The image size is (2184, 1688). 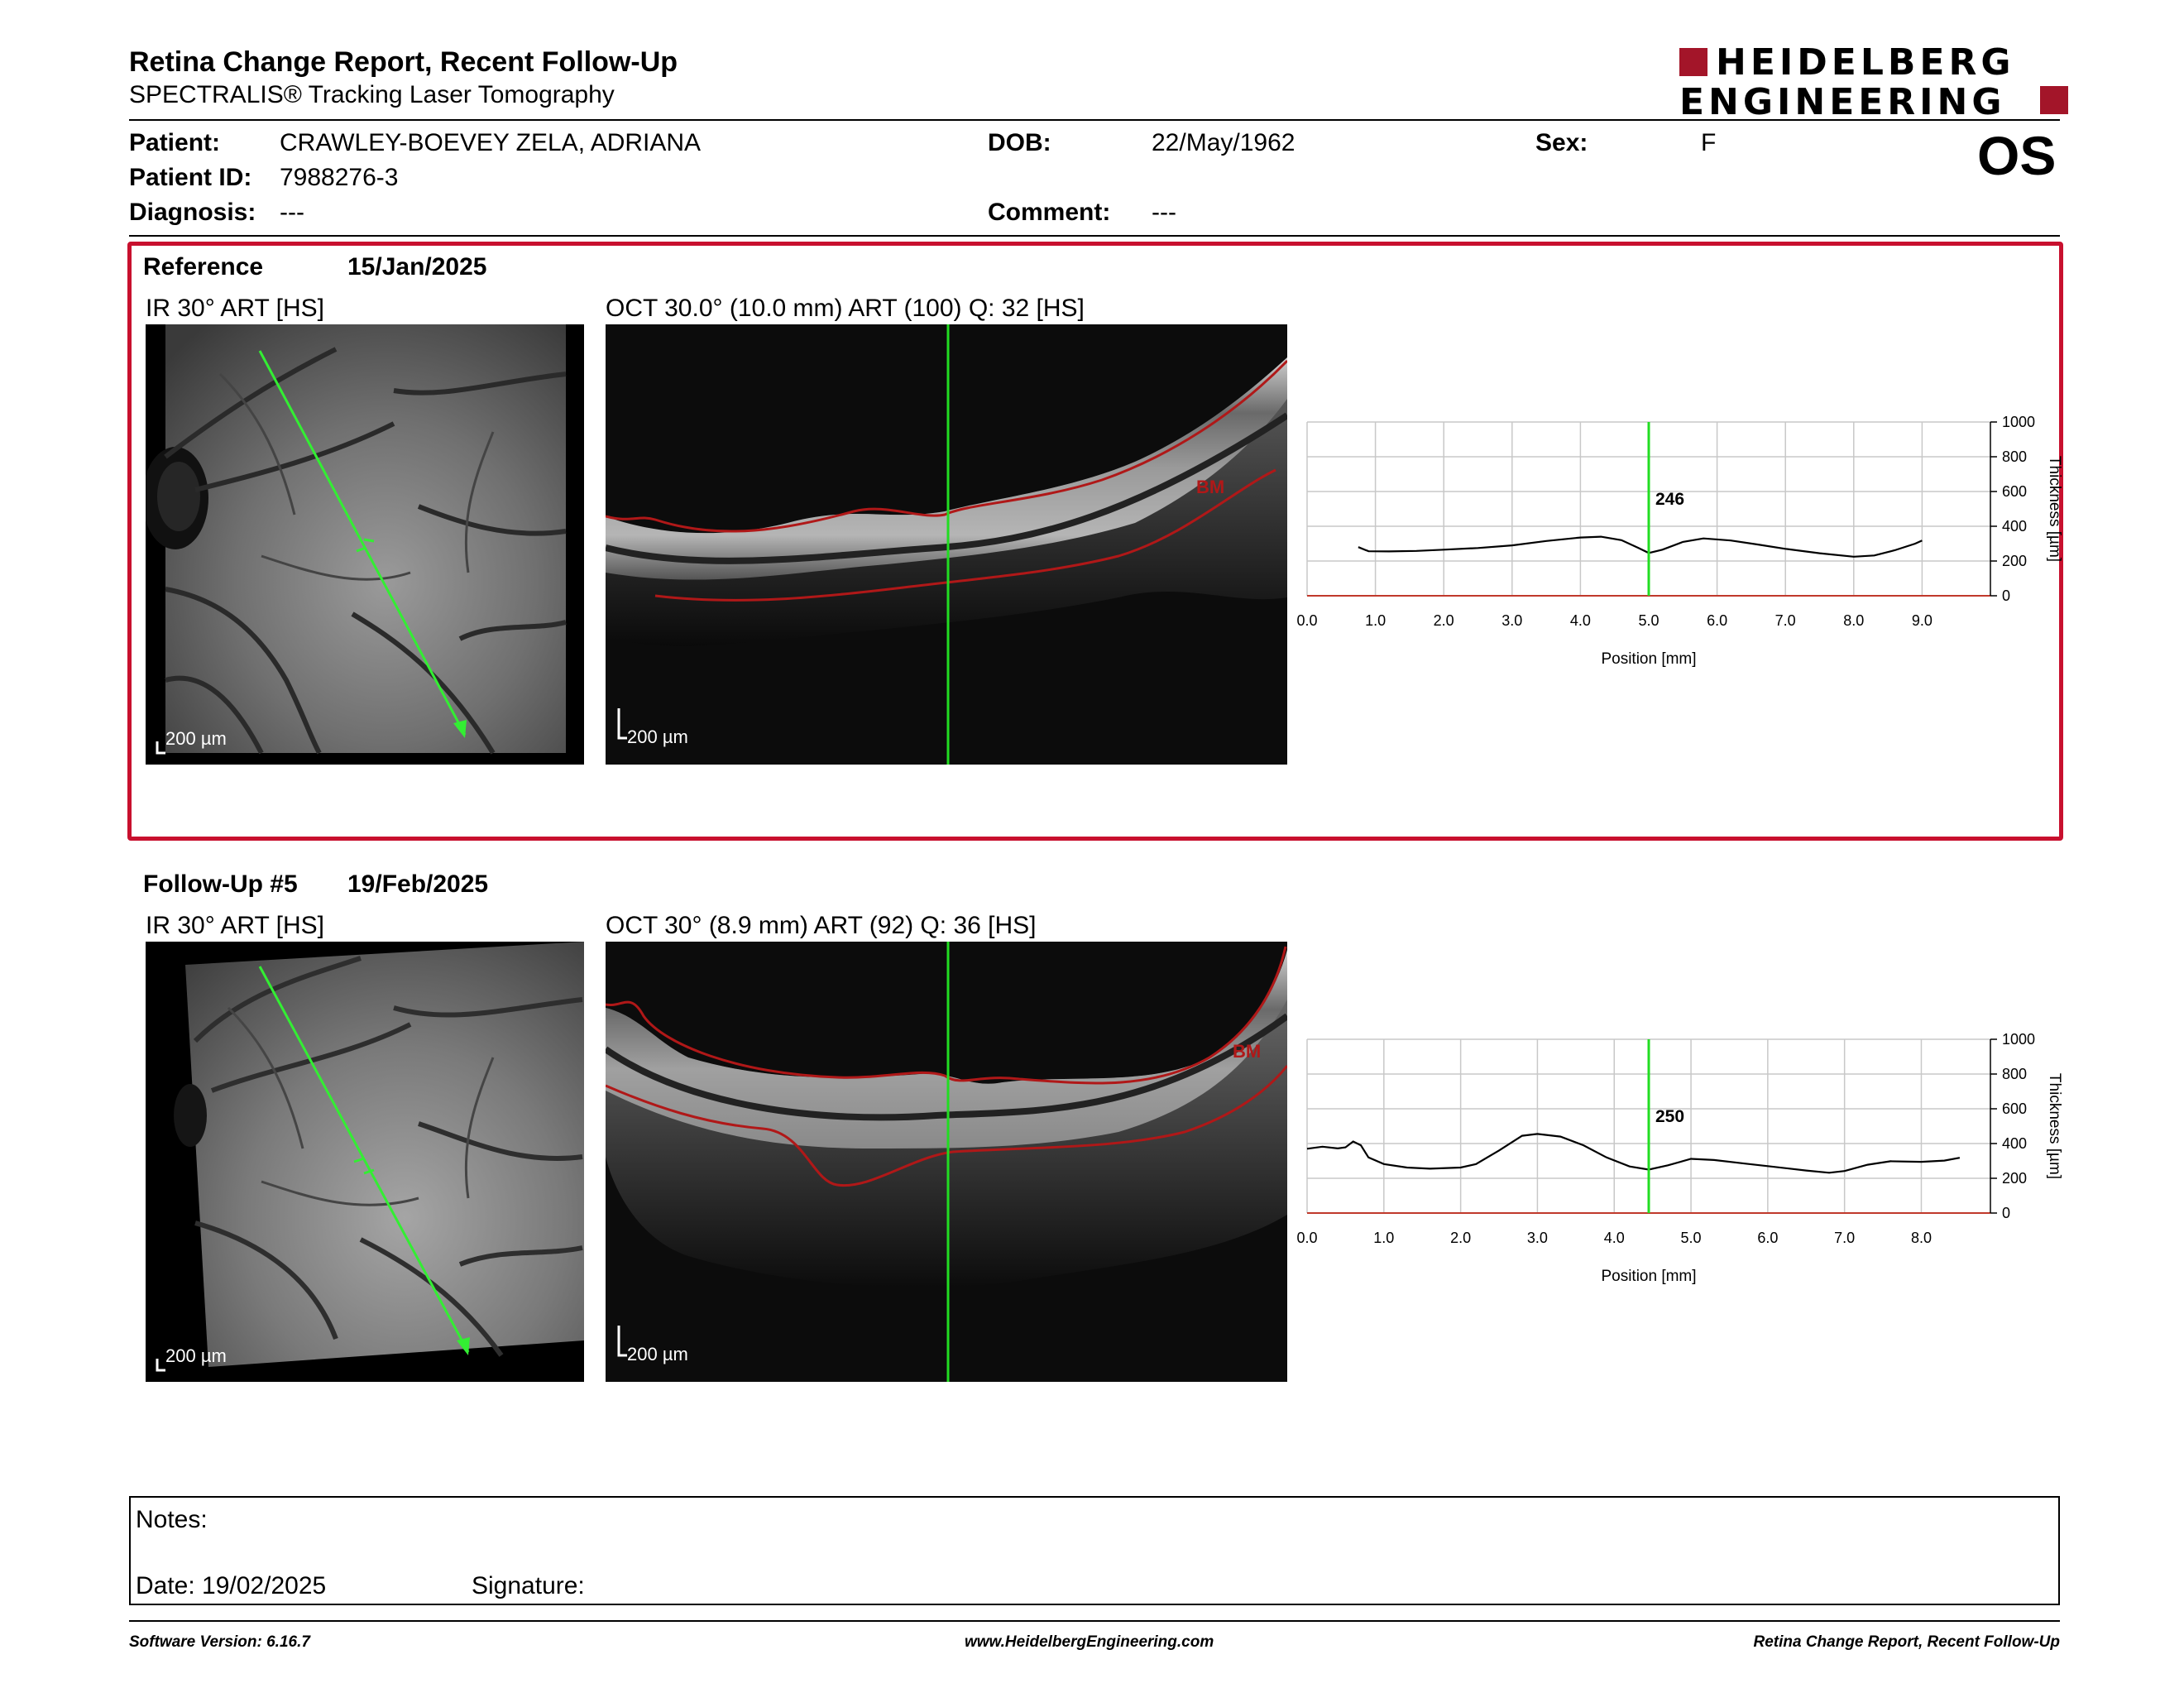 What do you see at coordinates (1669, 1116) in the screenshot?
I see `cursor-thickness-label: 250` at bounding box center [1669, 1116].